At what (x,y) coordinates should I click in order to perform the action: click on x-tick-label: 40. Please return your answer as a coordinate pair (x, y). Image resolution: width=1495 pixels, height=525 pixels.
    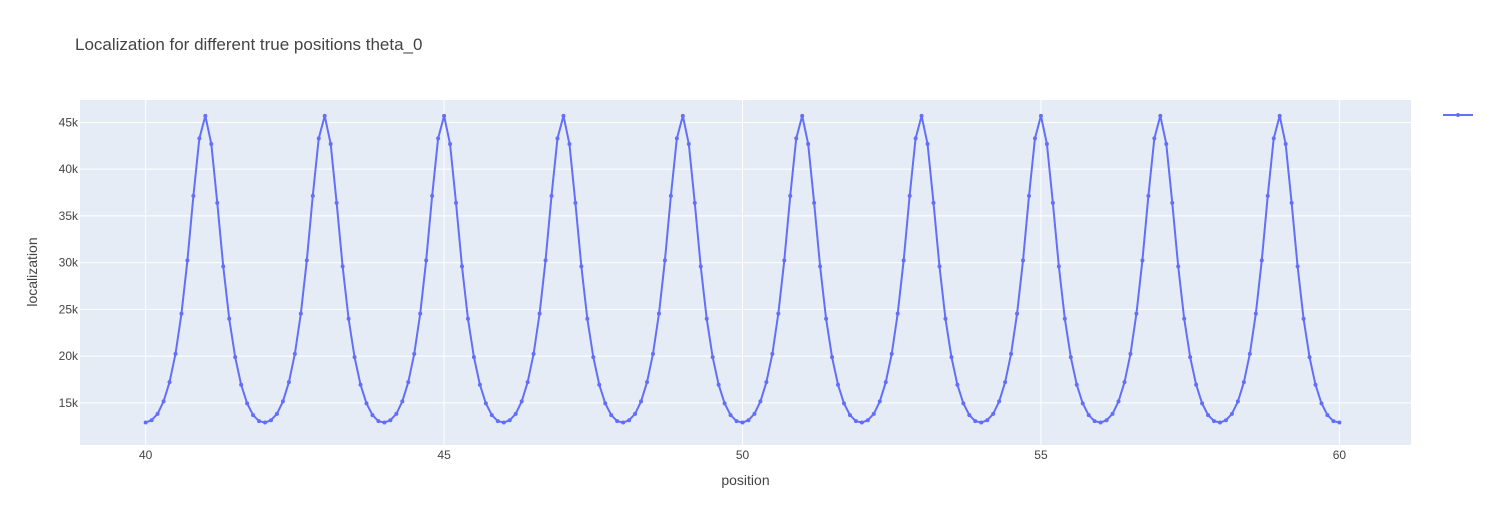
    Looking at the image, I should click on (146, 455).